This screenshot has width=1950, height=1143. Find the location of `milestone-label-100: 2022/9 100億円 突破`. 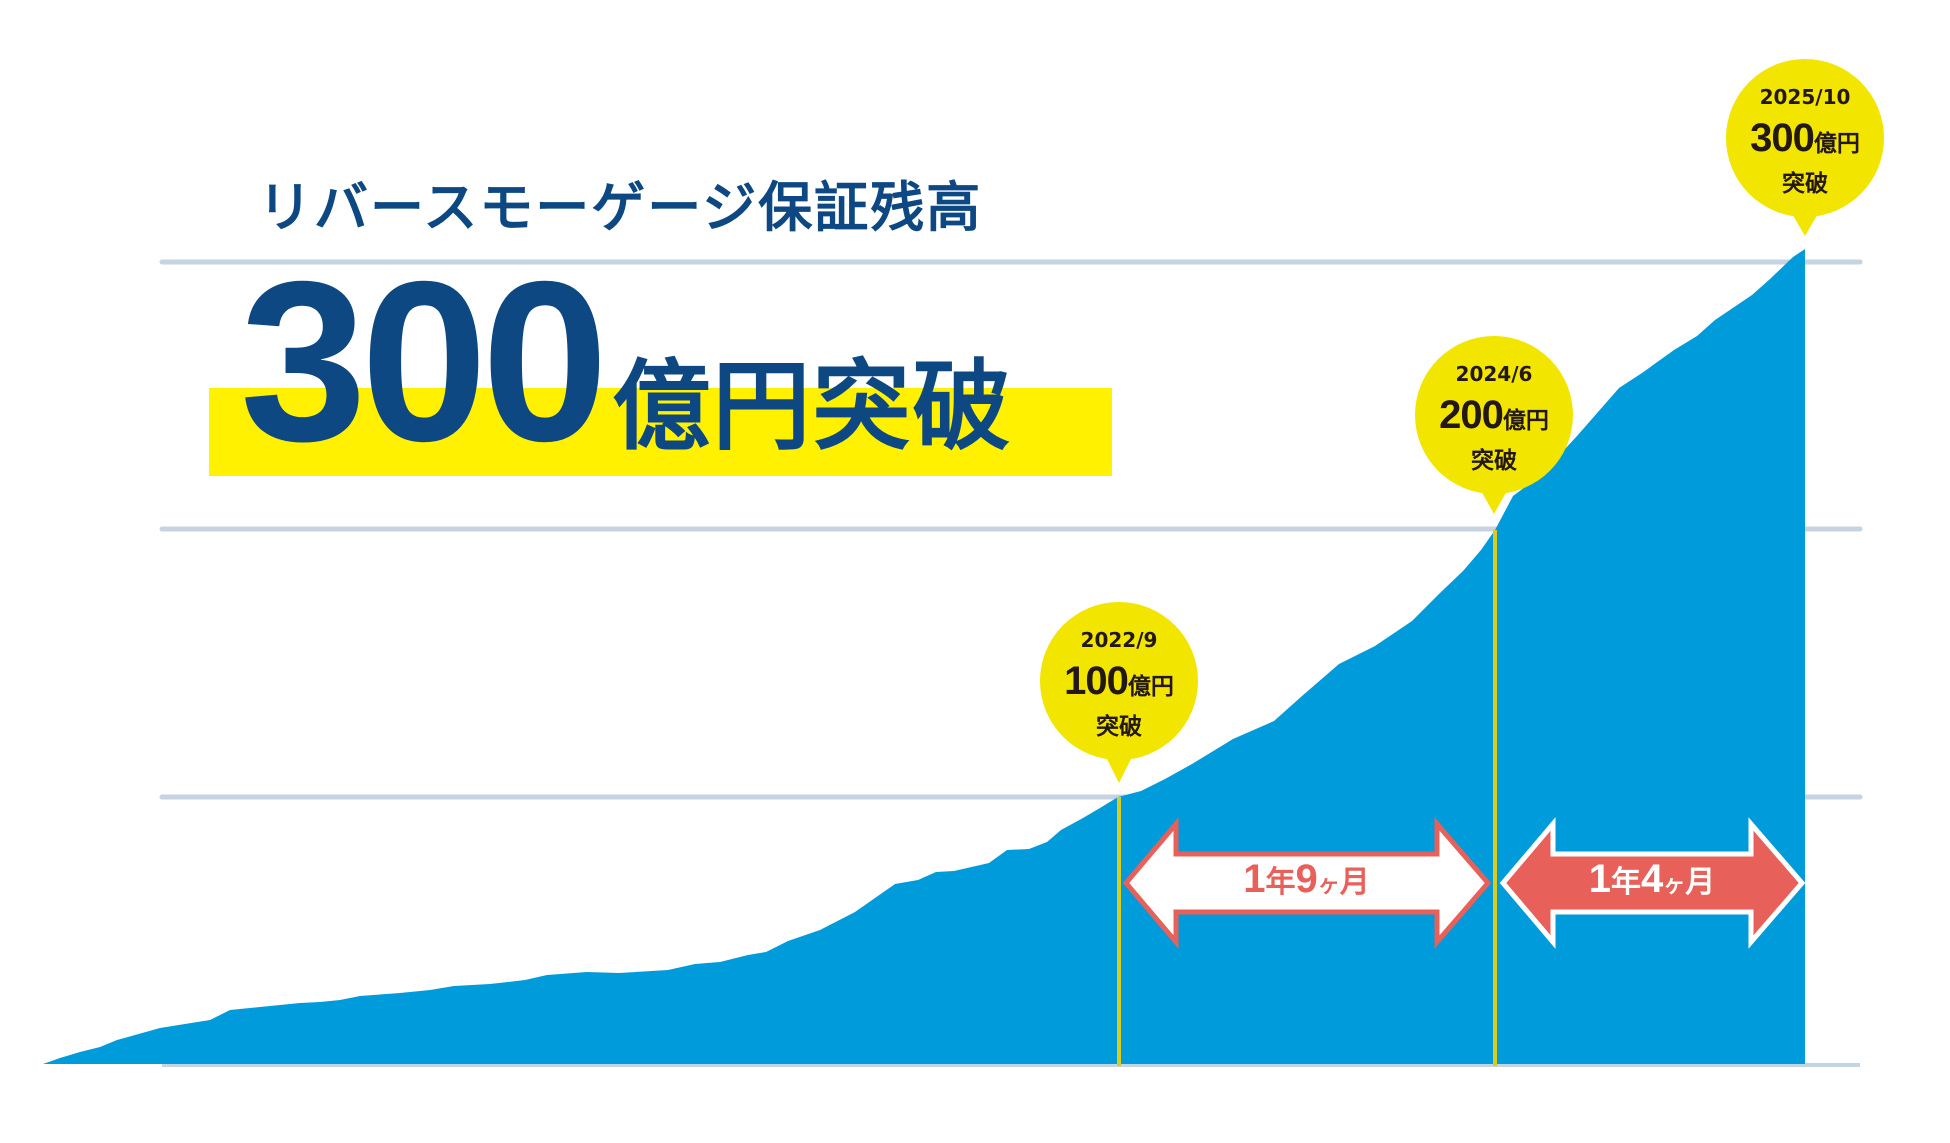

milestone-label-100: 2022/9 100億円 突破 is located at coordinates (1119, 685).